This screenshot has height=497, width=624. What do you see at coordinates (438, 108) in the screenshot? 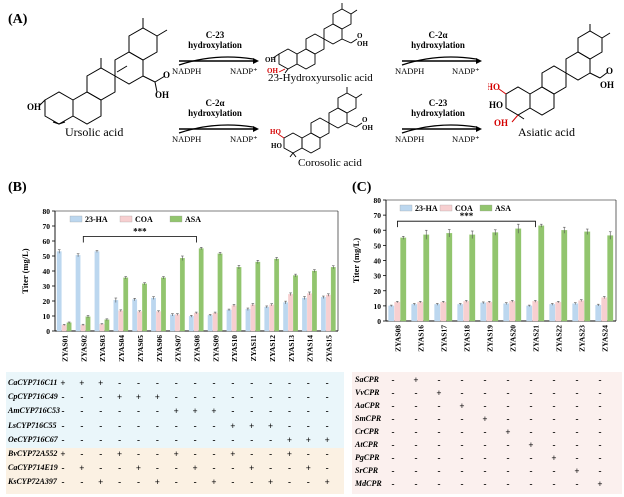
I see `reaction-bottom-right: C-23 hydroxylation` at bounding box center [438, 108].